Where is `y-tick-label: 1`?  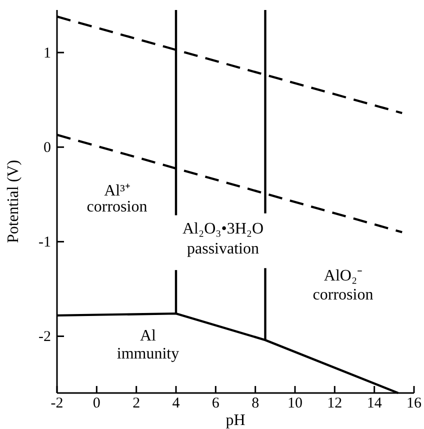 y-tick-label: 1 is located at coordinates (47, 53).